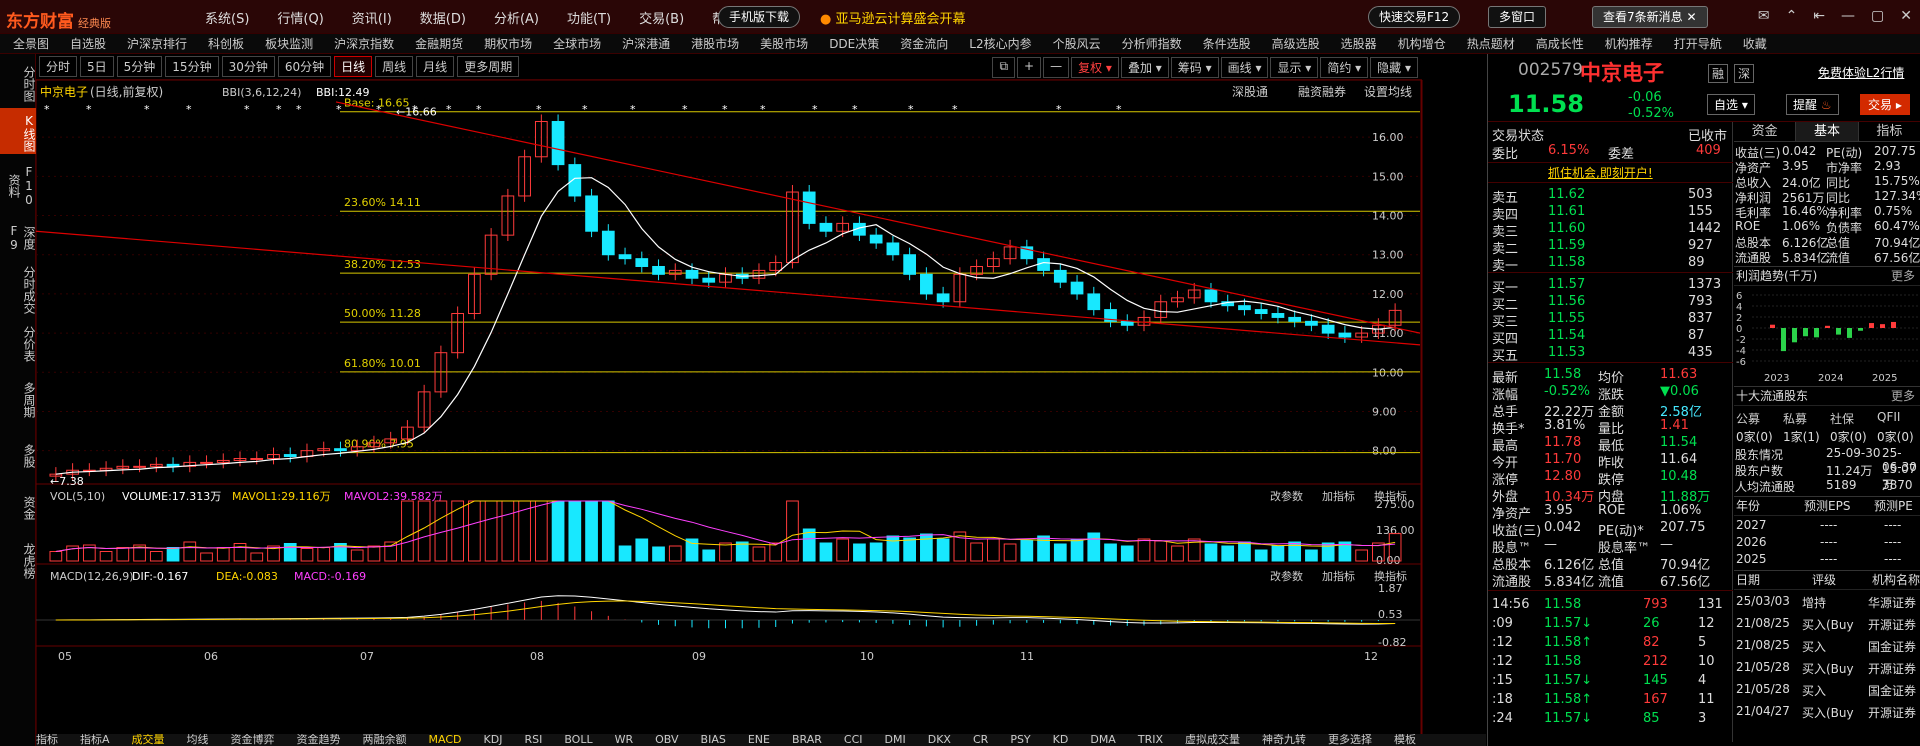  Describe the element at coordinates (715, 44) in the screenshot. I see `nav-item: 港股市场` at that location.